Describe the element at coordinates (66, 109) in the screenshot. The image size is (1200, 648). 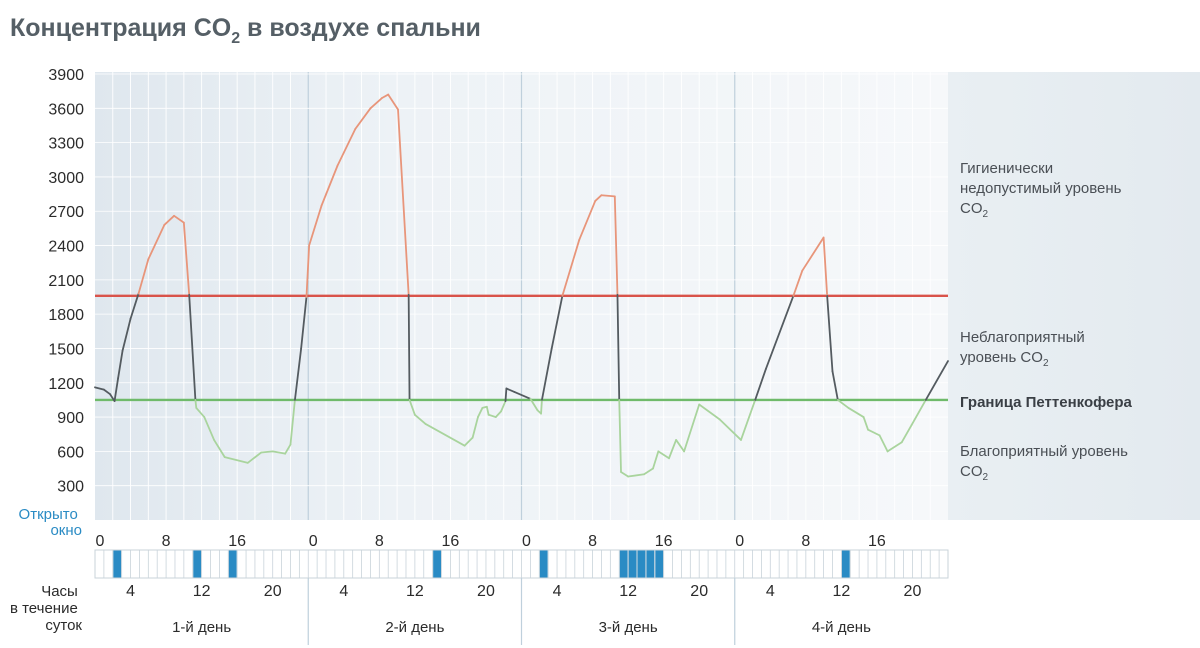
I see `y-tick-label: 3600` at that location.